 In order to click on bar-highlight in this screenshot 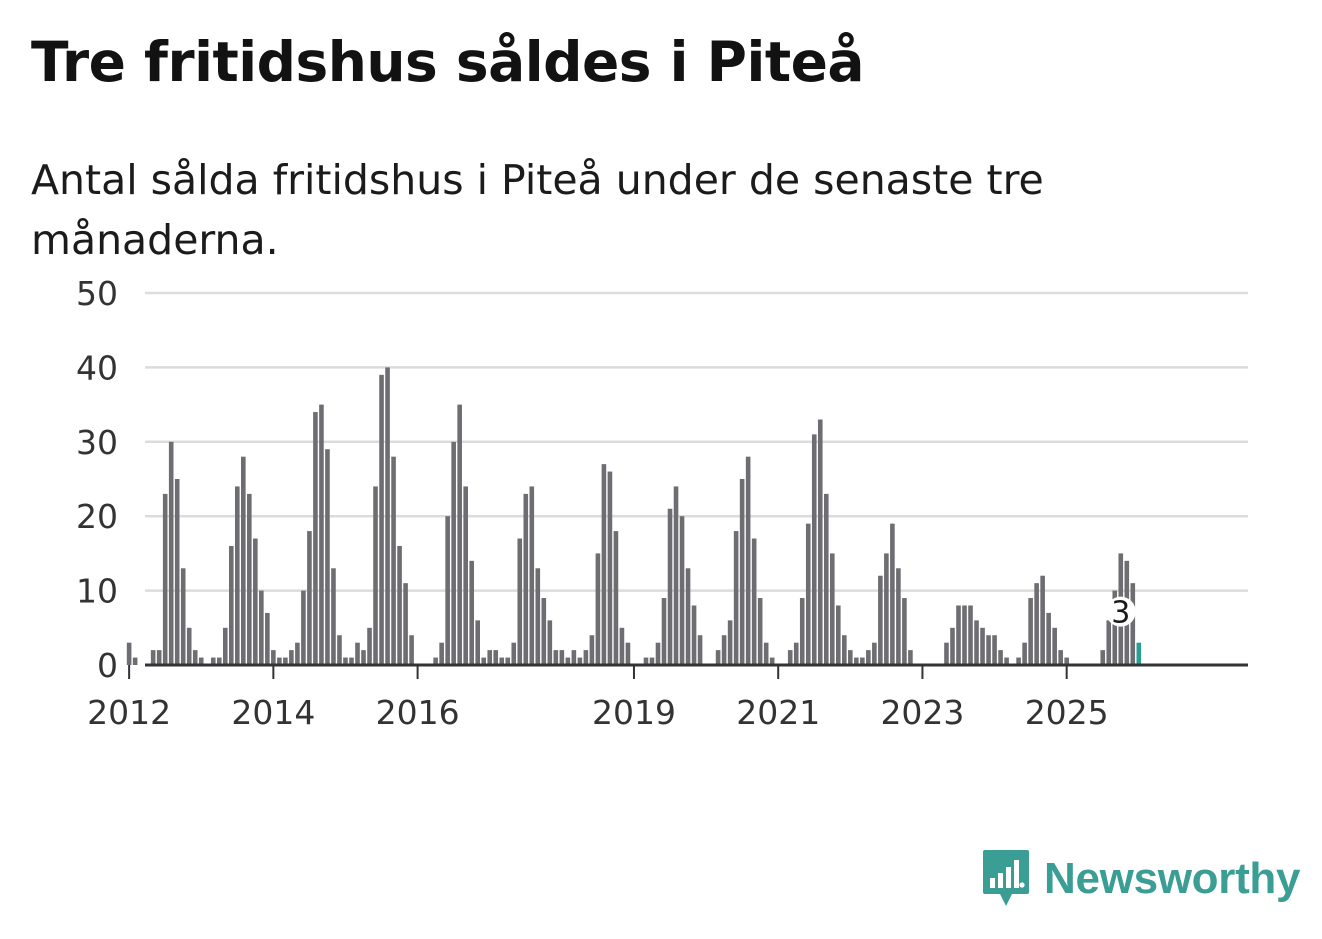, I will do `click(1139, 653)`.